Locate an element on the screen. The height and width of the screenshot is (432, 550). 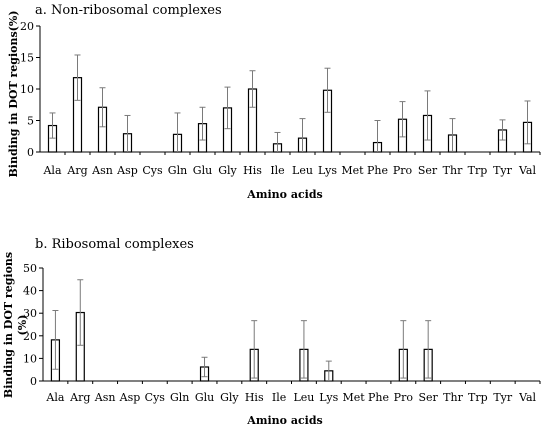
y-ticks: 0 10 20 30 40 50 is located at coordinates (33, 325).